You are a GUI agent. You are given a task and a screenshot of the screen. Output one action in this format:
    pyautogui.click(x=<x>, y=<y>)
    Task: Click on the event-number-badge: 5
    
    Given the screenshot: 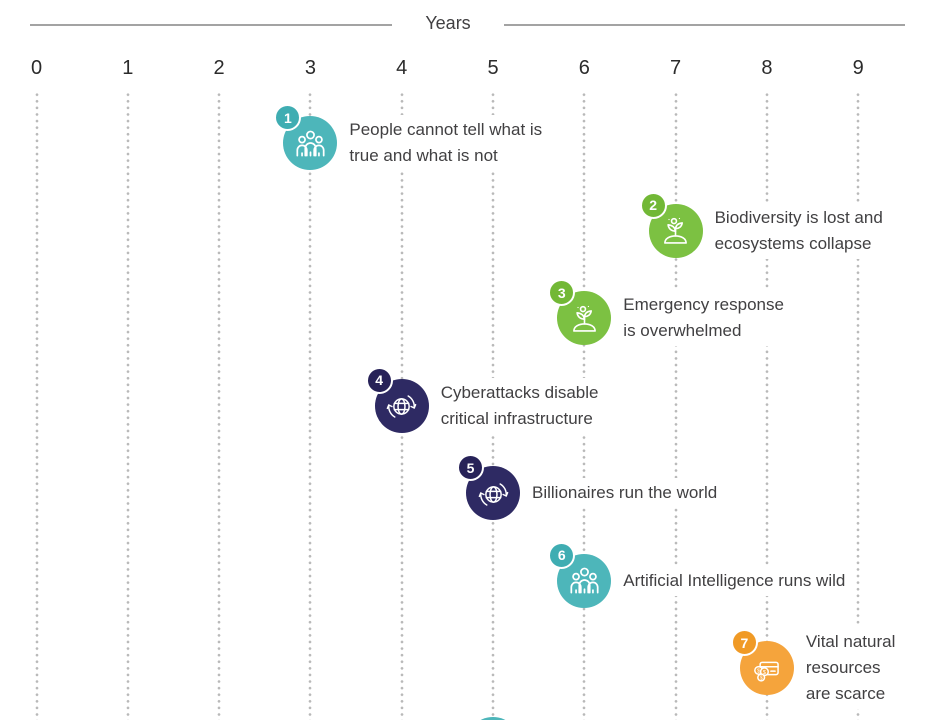 What is the action you would take?
    pyautogui.click(x=470, y=467)
    